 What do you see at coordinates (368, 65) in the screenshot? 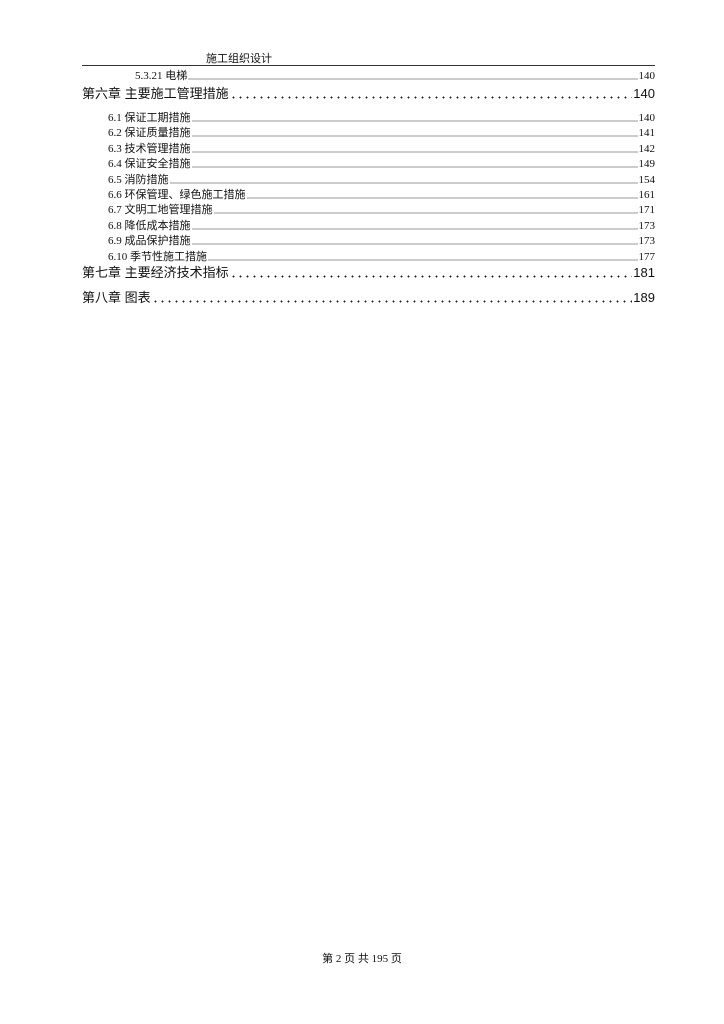
I see `header-rule` at bounding box center [368, 65].